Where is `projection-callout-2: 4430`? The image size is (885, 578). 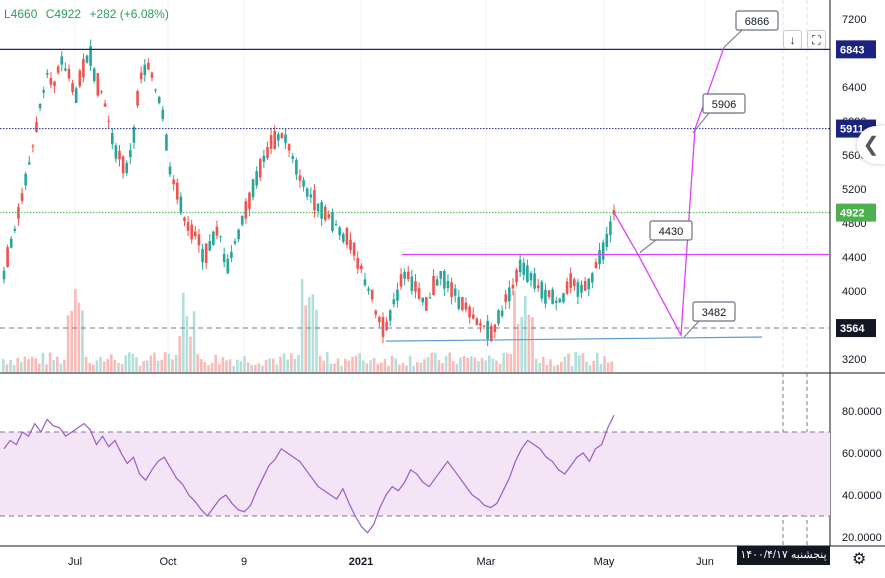
projection-callout-2: 4430 is located at coordinates (666, 236).